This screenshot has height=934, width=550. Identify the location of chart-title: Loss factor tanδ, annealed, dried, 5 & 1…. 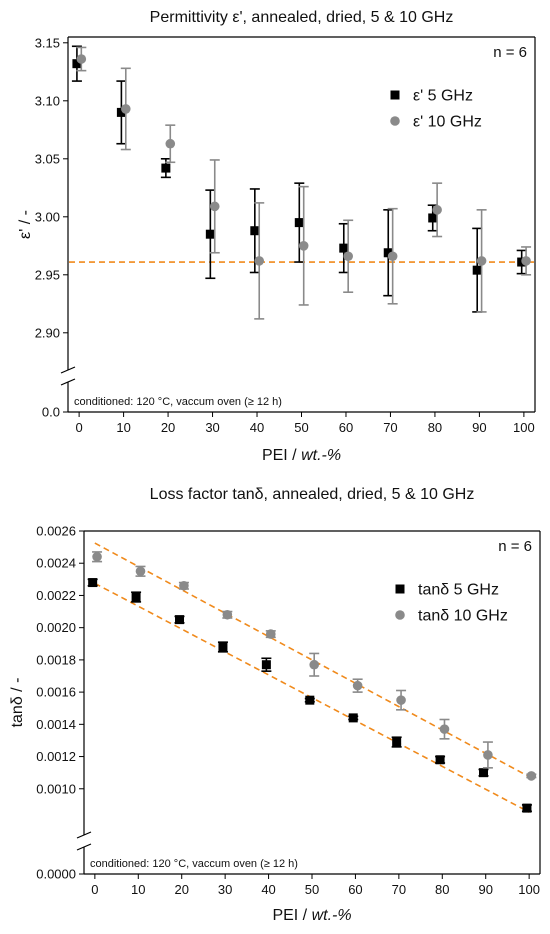
(312, 494).